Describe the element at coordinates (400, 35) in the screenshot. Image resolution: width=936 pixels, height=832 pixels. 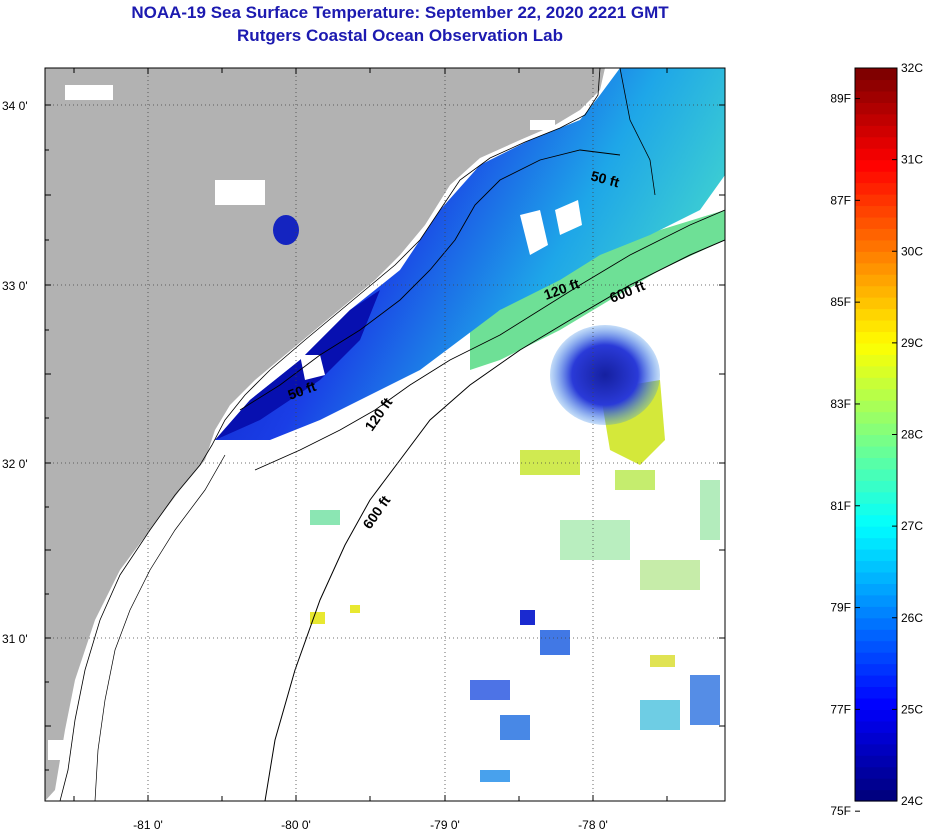
I see `map-subtitle: Rutgers Coastal Ocean Observation Lab` at that location.